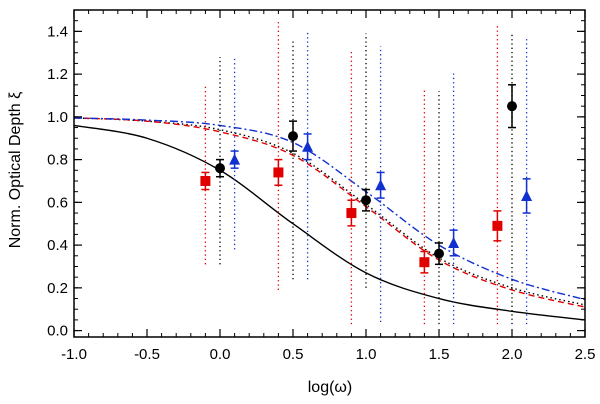 The image size is (600, 404). Describe the element at coordinates (293, 354) in the screenshot. I see `x-tick-label: 0.5` at that location.